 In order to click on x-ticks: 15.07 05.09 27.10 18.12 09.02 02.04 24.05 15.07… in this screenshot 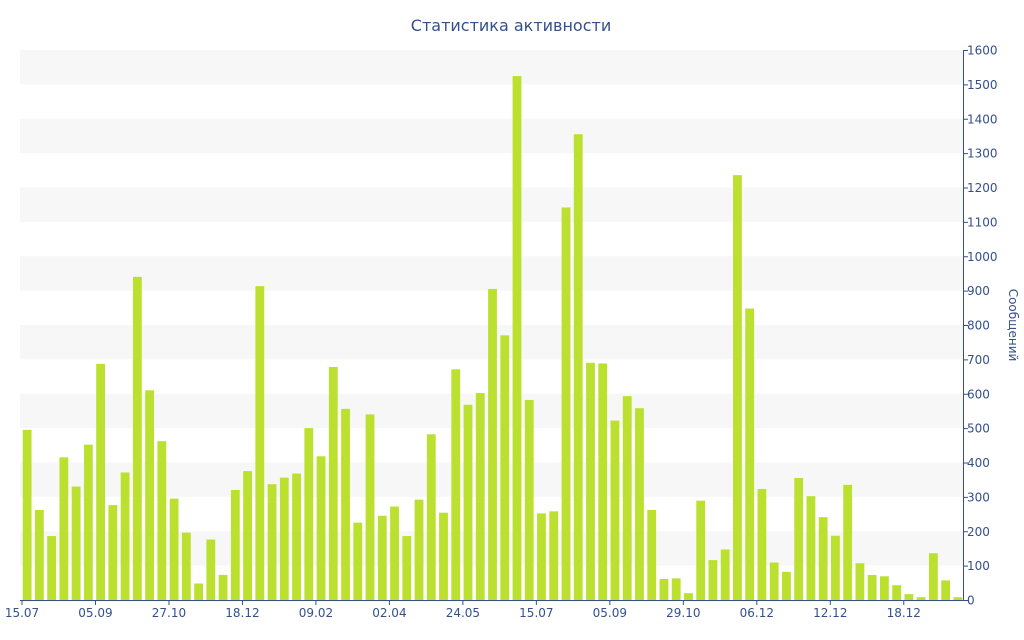, I will do `click(463, 610)`.